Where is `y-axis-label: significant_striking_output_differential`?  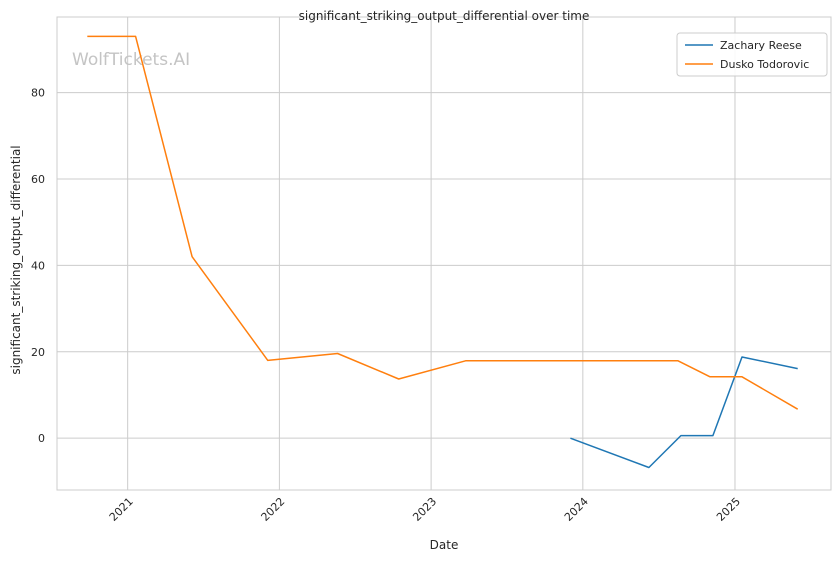
y-axis-label: significant_striking_output_differential is located at coordinates (16, 259).